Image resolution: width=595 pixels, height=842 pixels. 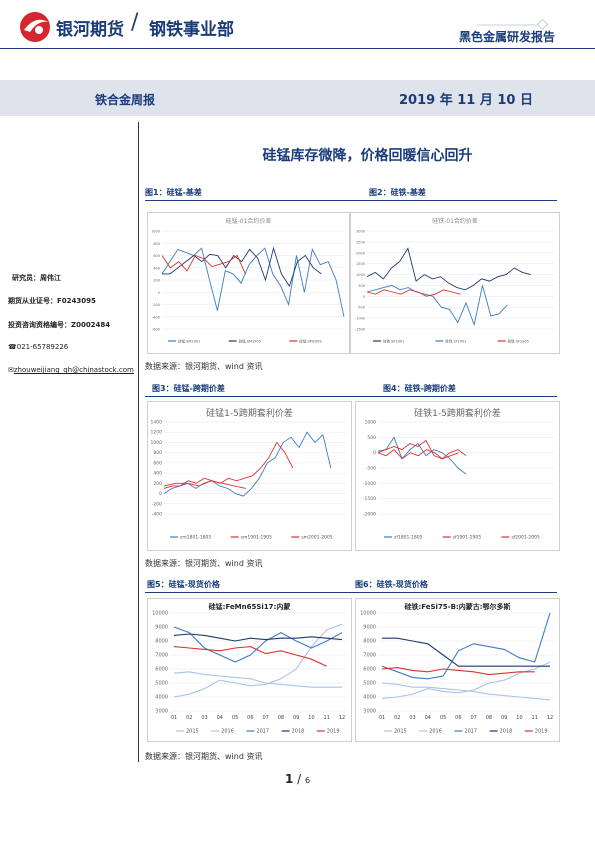 I want to click on header-slash: /, so click(x=135, y=22).